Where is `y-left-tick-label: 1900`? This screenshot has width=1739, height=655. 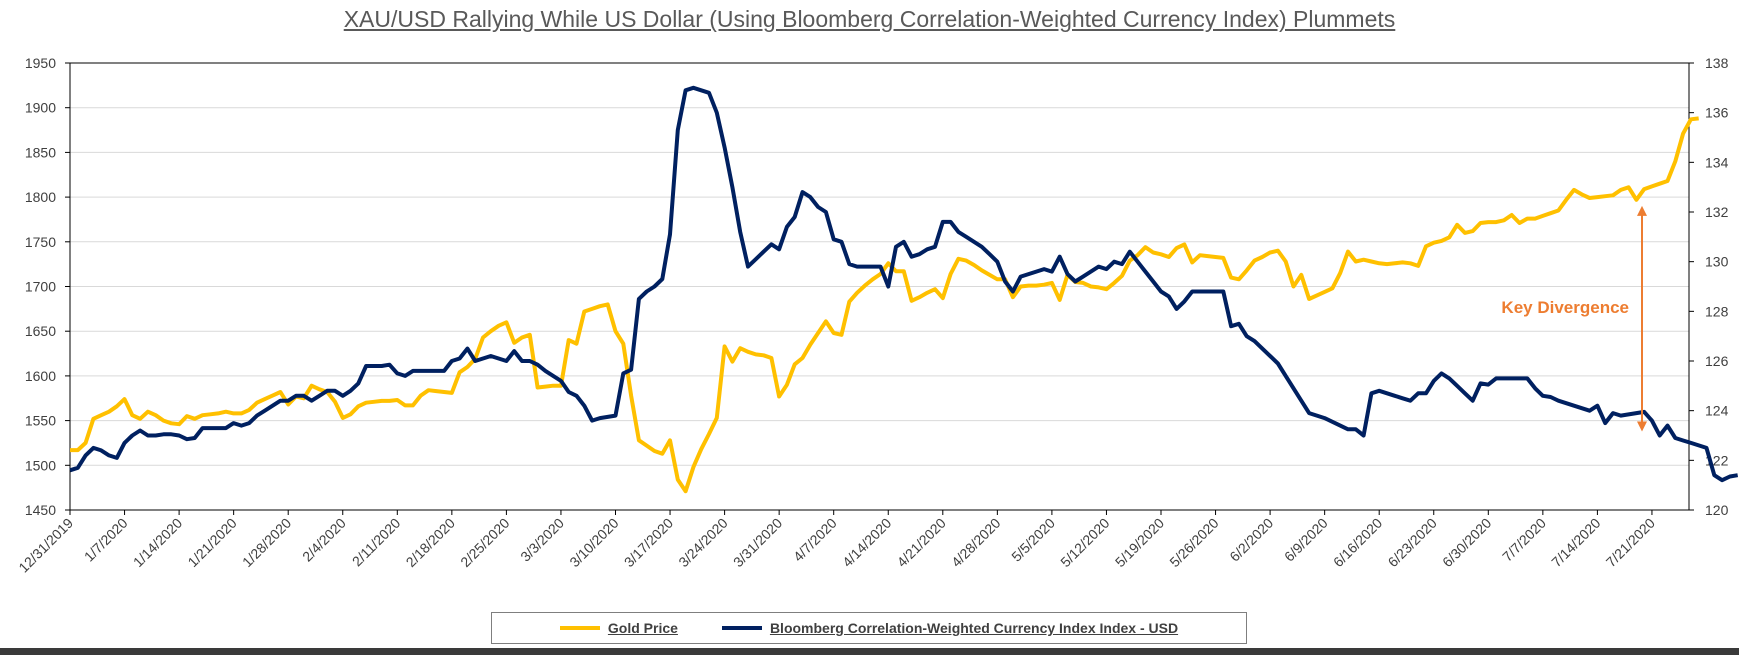 y-left-tick-label: 1900 is located at coordinates (40, 108).